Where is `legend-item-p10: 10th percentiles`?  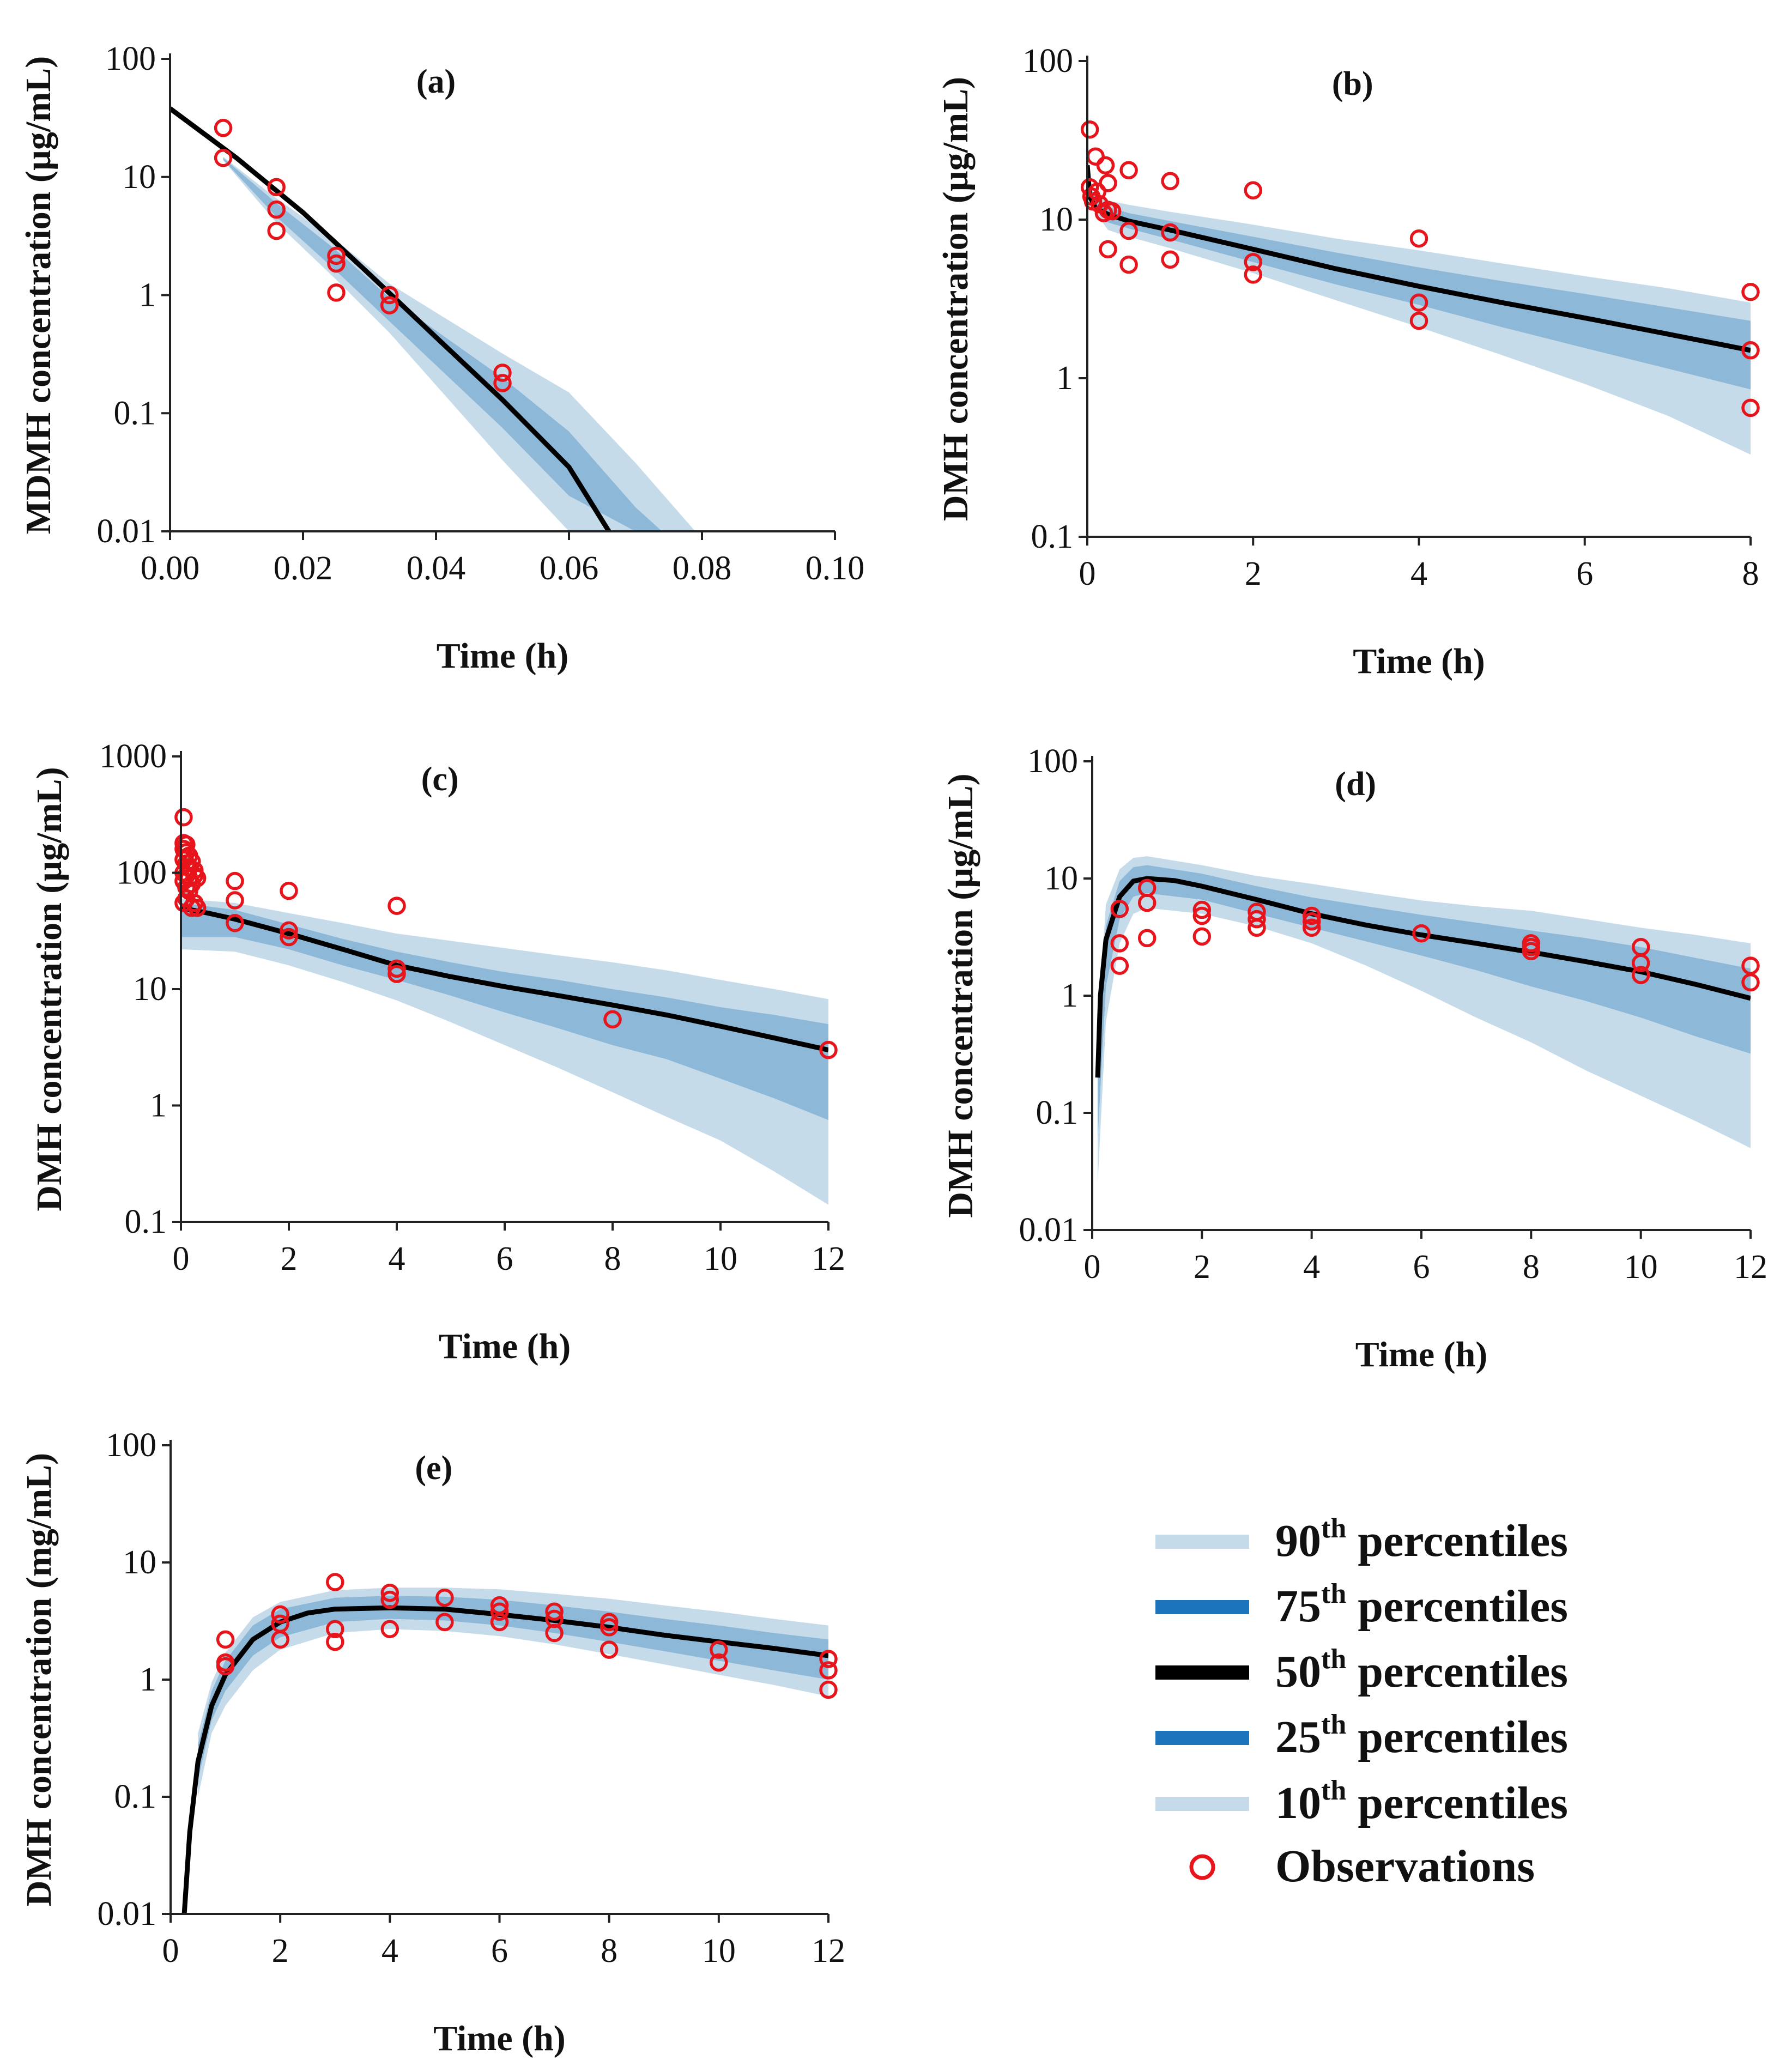 legend-item-p10: 10th percentiles is located at coordinates (1361, 1801).